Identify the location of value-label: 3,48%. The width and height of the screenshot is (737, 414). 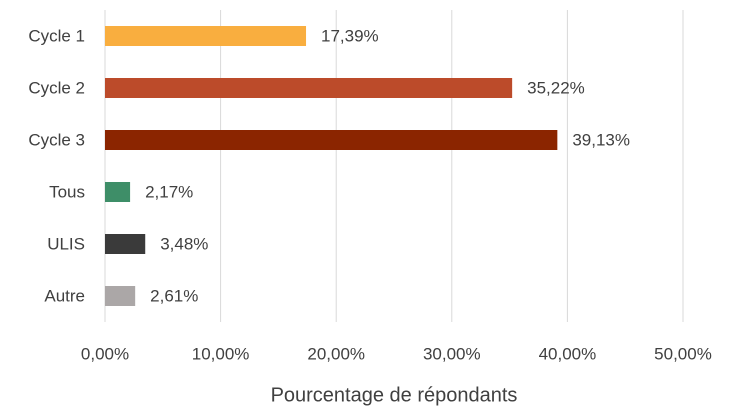
(184, 243).